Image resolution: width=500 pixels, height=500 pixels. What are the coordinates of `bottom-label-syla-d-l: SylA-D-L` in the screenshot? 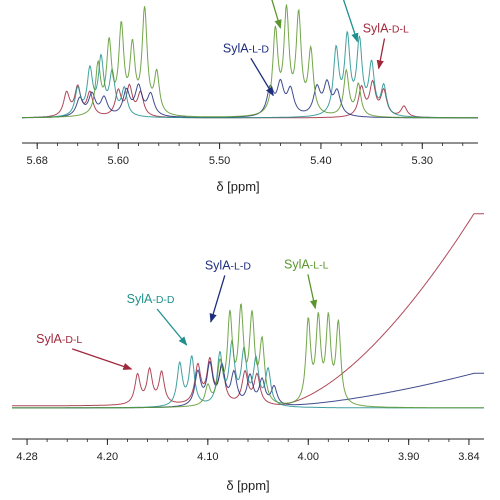 It's located at (59, 339).